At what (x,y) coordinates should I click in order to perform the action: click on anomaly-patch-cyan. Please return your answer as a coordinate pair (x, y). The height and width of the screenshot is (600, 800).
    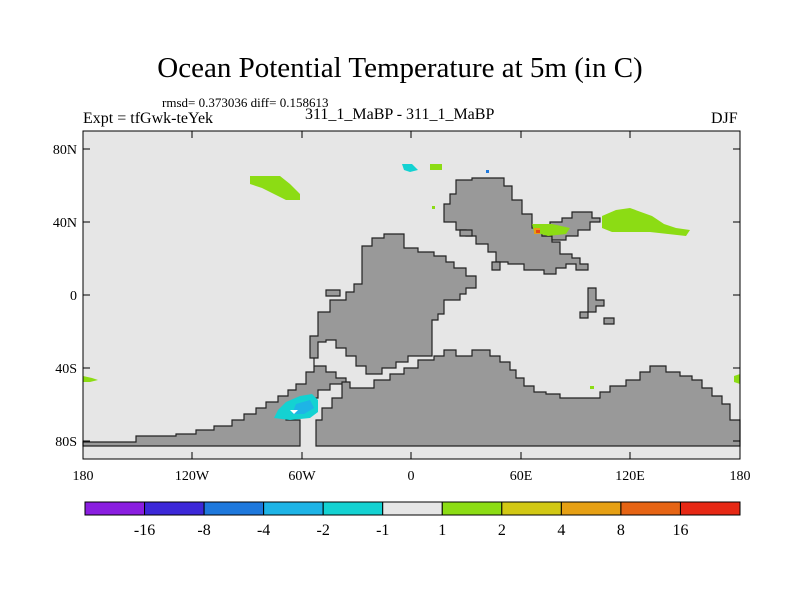
    Looking at the image, I should click on (410, 168).